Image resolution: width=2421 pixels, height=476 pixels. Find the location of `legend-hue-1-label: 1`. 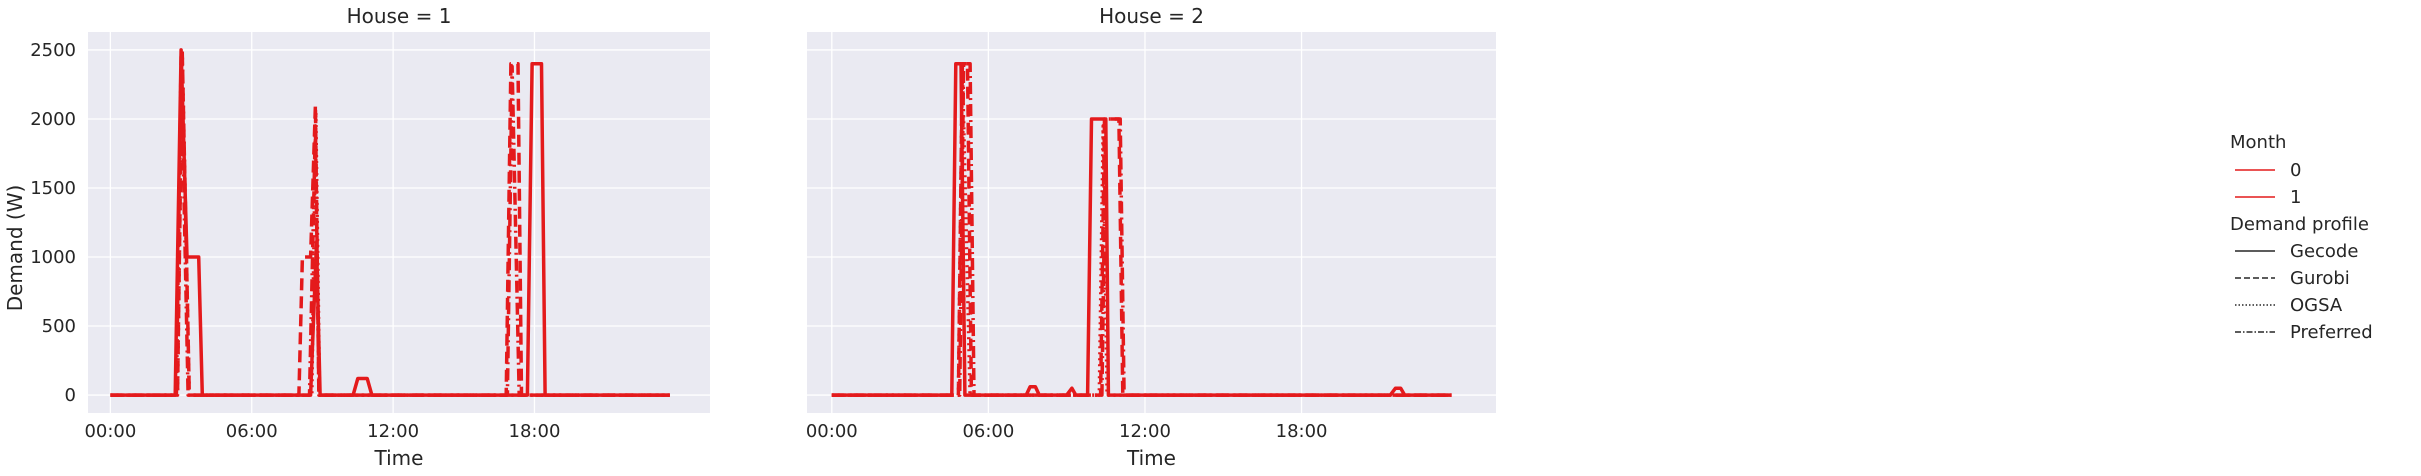

legend-hue-1-label: 1 is located at coordinates (2295, 197).